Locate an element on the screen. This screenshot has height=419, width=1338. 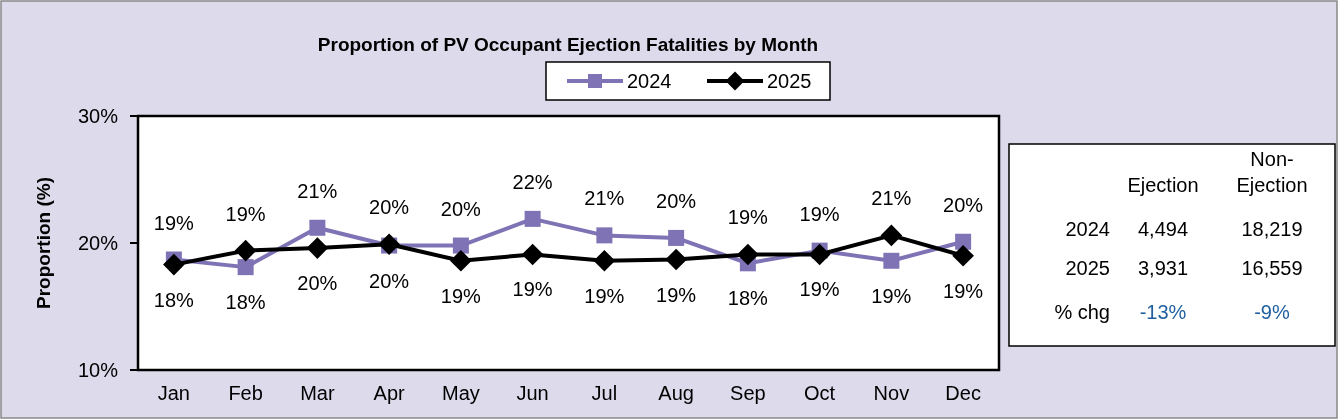
category-label: Non-Ejection is located at coordinates (1272, 172).